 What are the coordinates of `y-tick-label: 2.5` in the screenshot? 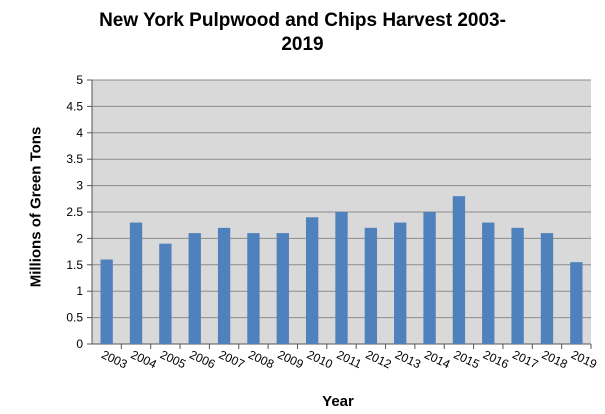 It's located at (74, 212).